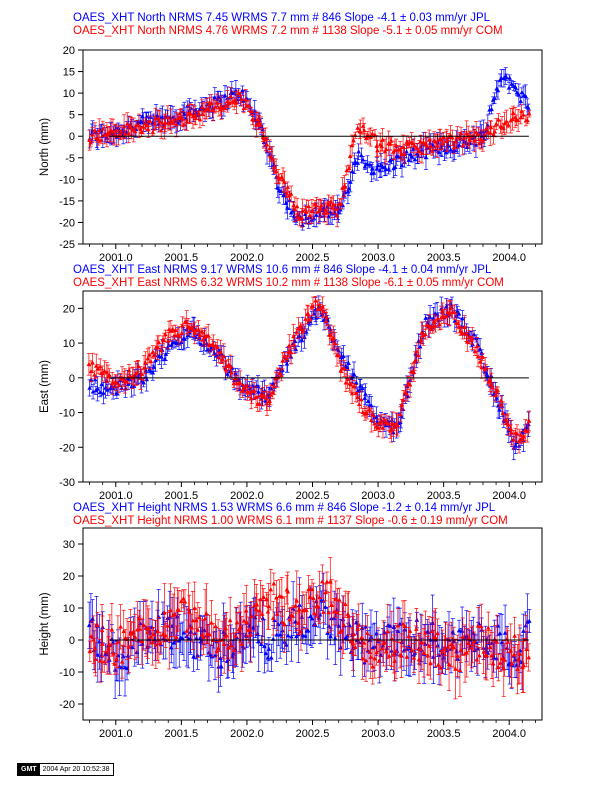 The height and width of the screenshot is (792, 612). Describe the element at coordinates (313, 496) in the screenshot. I see `x-tick-label: 2002.5` at that location.